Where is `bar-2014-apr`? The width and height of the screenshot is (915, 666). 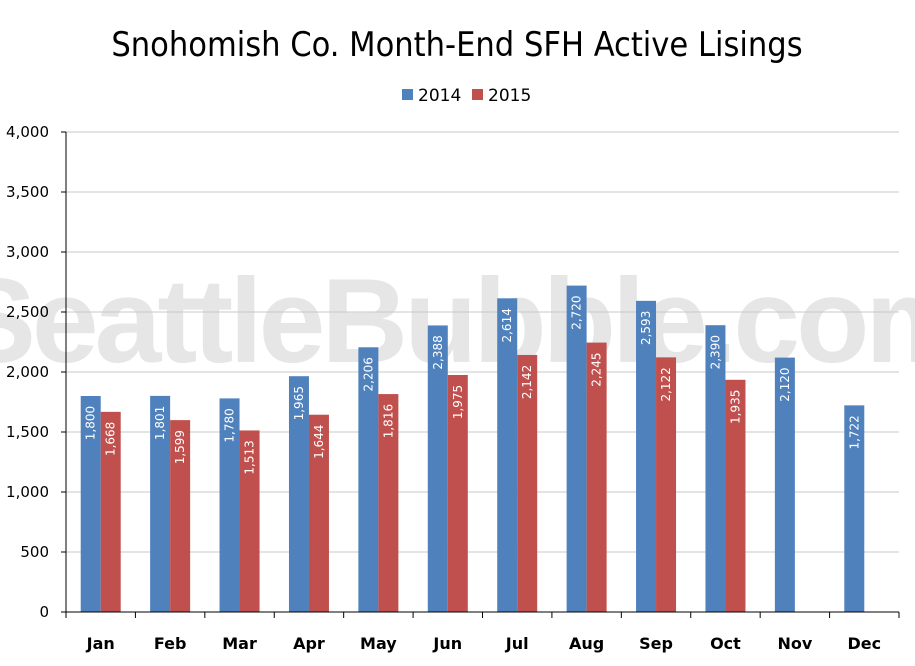
bar-2014-apr is located at coordinates (298, 494).